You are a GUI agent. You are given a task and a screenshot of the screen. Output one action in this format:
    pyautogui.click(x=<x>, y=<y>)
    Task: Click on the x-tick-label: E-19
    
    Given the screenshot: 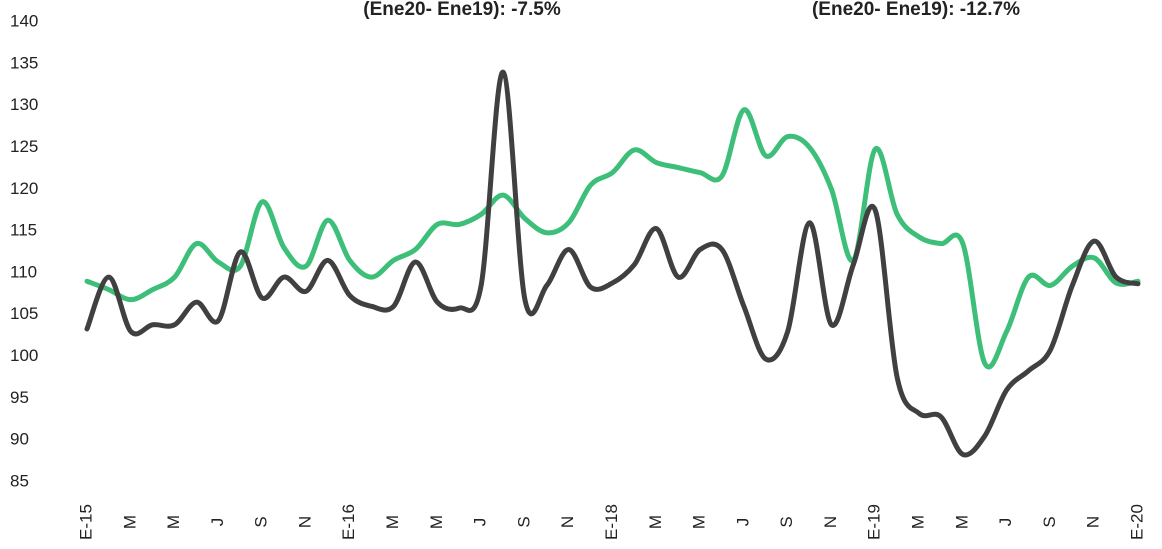 What is the action you would take?
    pyautogui.click(x=874, y=522)
    